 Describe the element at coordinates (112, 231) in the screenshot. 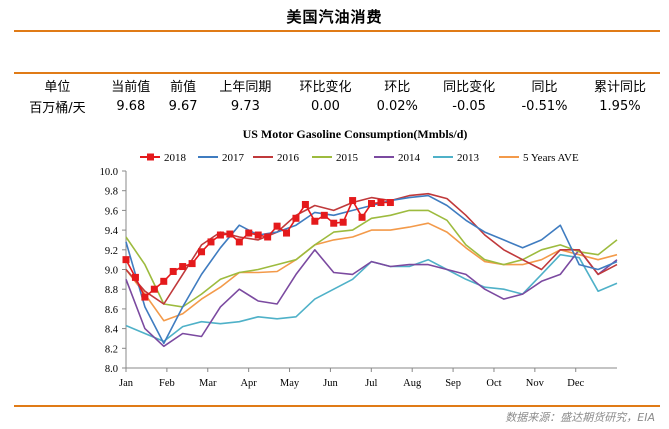

I see `y-tick-label: 9.4` at that location.